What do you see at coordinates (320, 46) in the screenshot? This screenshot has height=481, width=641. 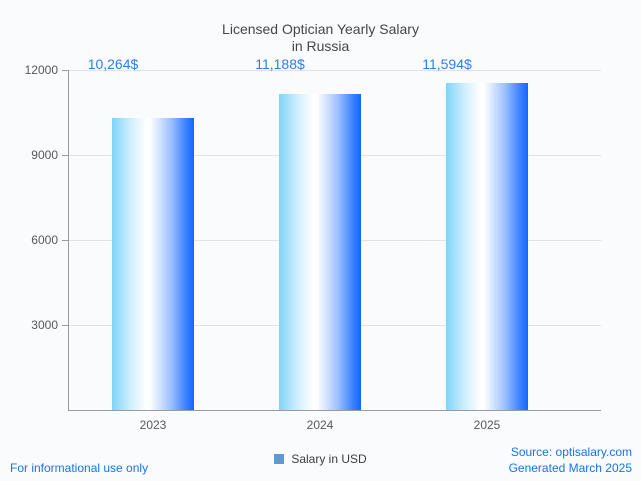 I see `chart-title-line-2: in Russia` at bounding box center [320, 46].